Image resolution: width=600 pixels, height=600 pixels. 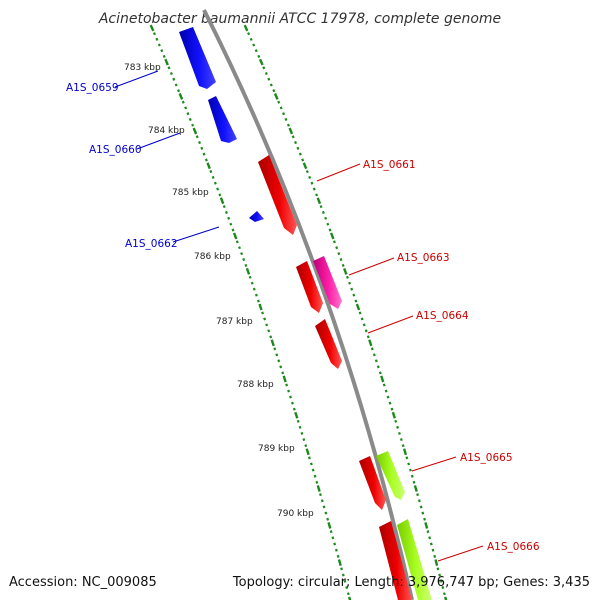 I want to click on gene-feature-a1s-0665-lime, so click(x=390, y=475).